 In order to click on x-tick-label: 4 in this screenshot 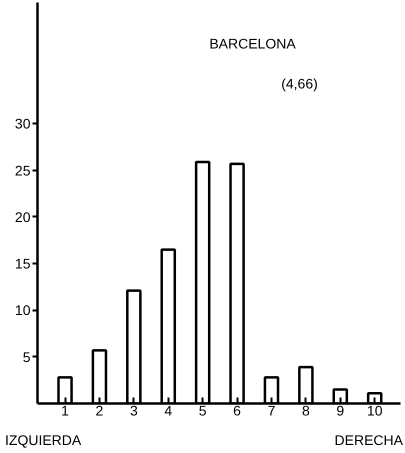, I will do `click(168, 410)`.